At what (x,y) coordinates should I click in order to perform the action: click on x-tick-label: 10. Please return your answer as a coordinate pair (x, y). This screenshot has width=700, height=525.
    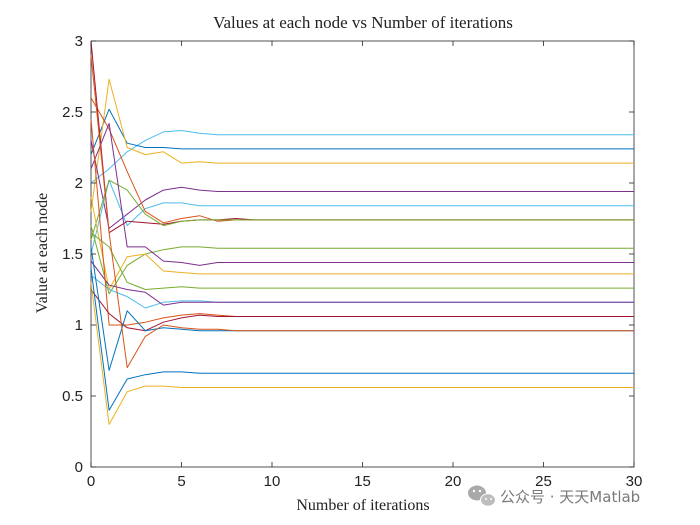
    Looking at the image, I should click on (272, 481).